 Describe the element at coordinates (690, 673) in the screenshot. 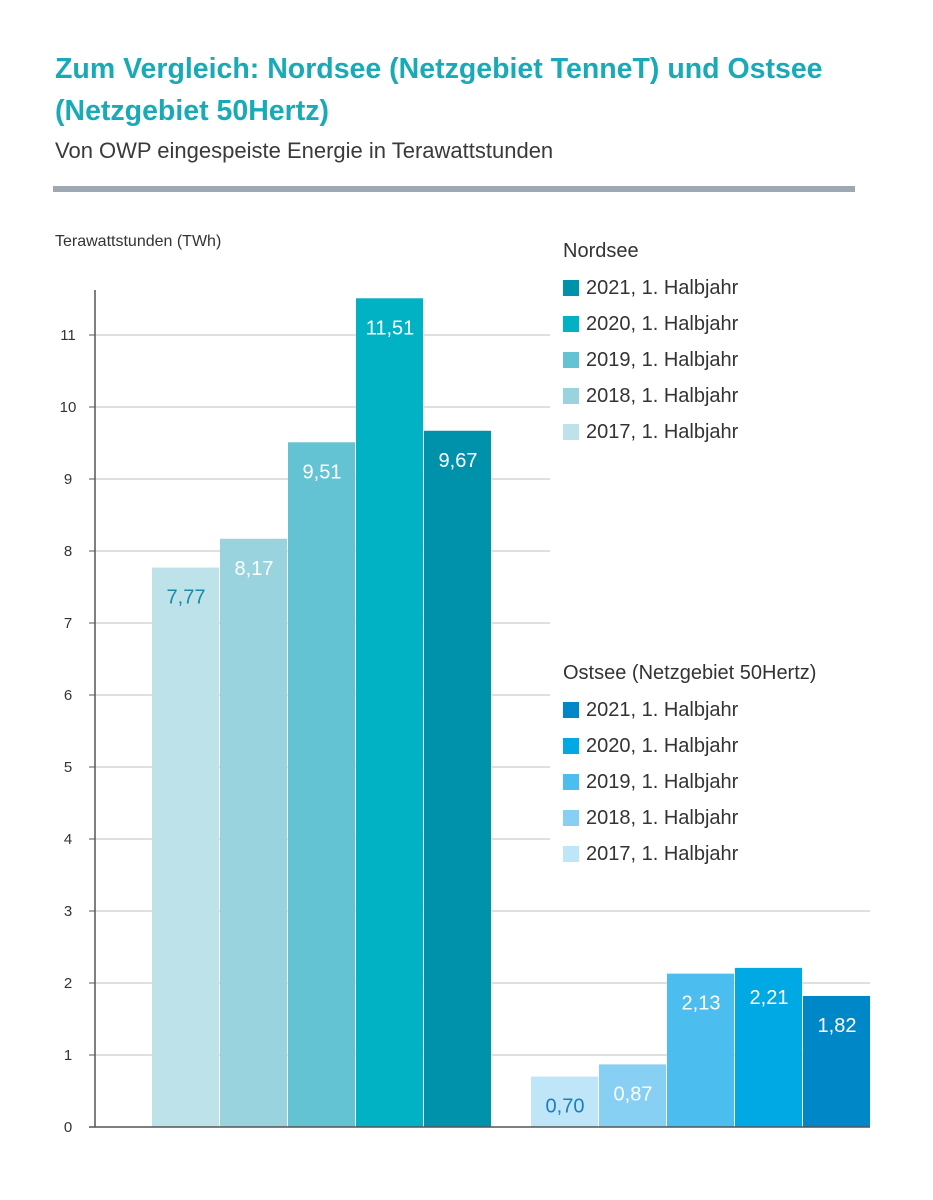

I see `legend-title-ostsee: Ostsee (Netzgebiet 50Hertz)` at that location.